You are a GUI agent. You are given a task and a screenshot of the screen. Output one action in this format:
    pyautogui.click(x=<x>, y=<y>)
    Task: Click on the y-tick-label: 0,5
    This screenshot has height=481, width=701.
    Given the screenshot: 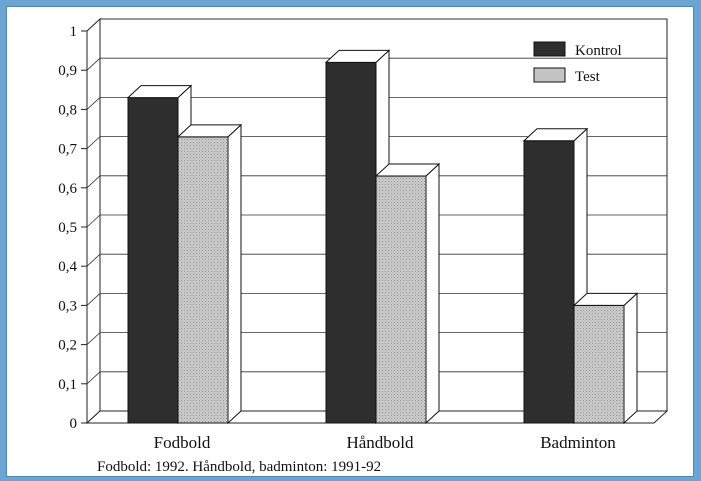 What is the action you would take?
    pyautogui.click(x=67, y=228)
    